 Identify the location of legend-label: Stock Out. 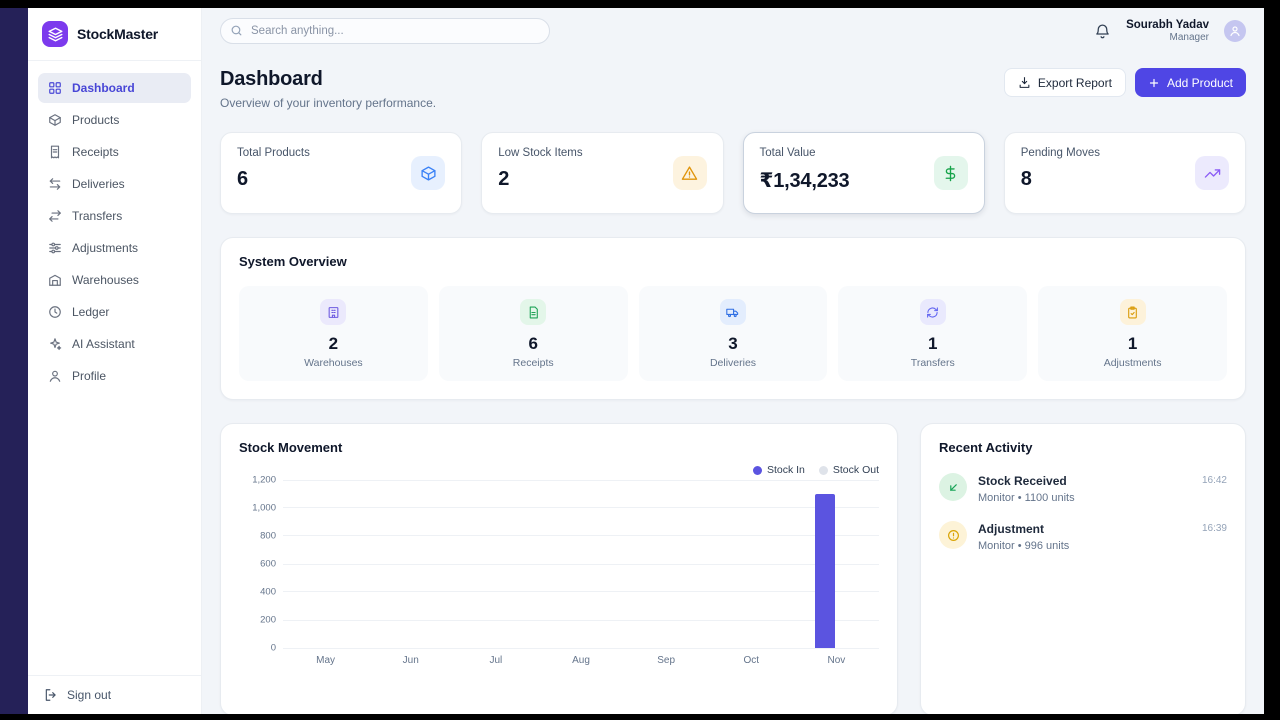
(855, 470).